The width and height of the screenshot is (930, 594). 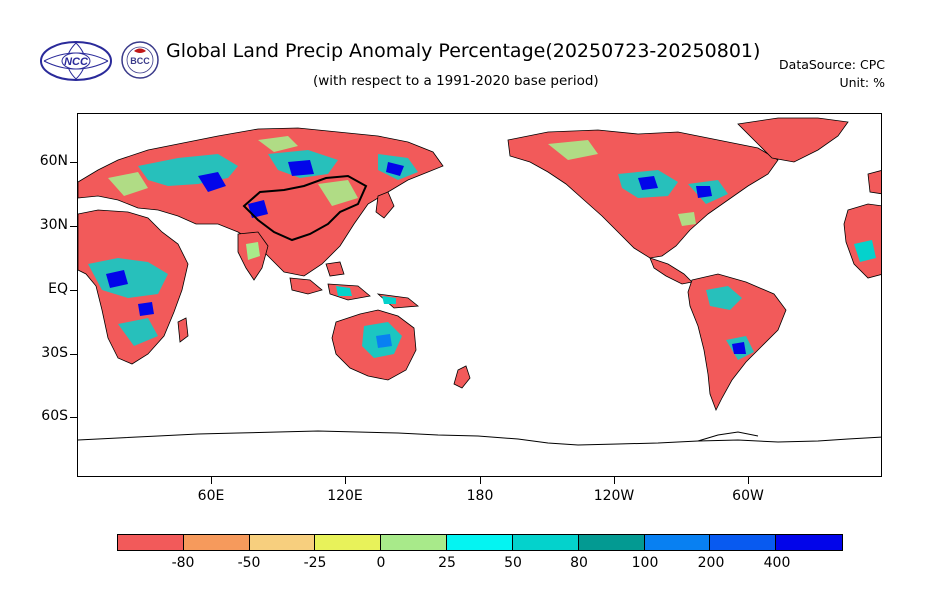 What do you see at coordinates (253, 251) in the screenshot?
I see `india-wet` at bounding box center [253, 251].